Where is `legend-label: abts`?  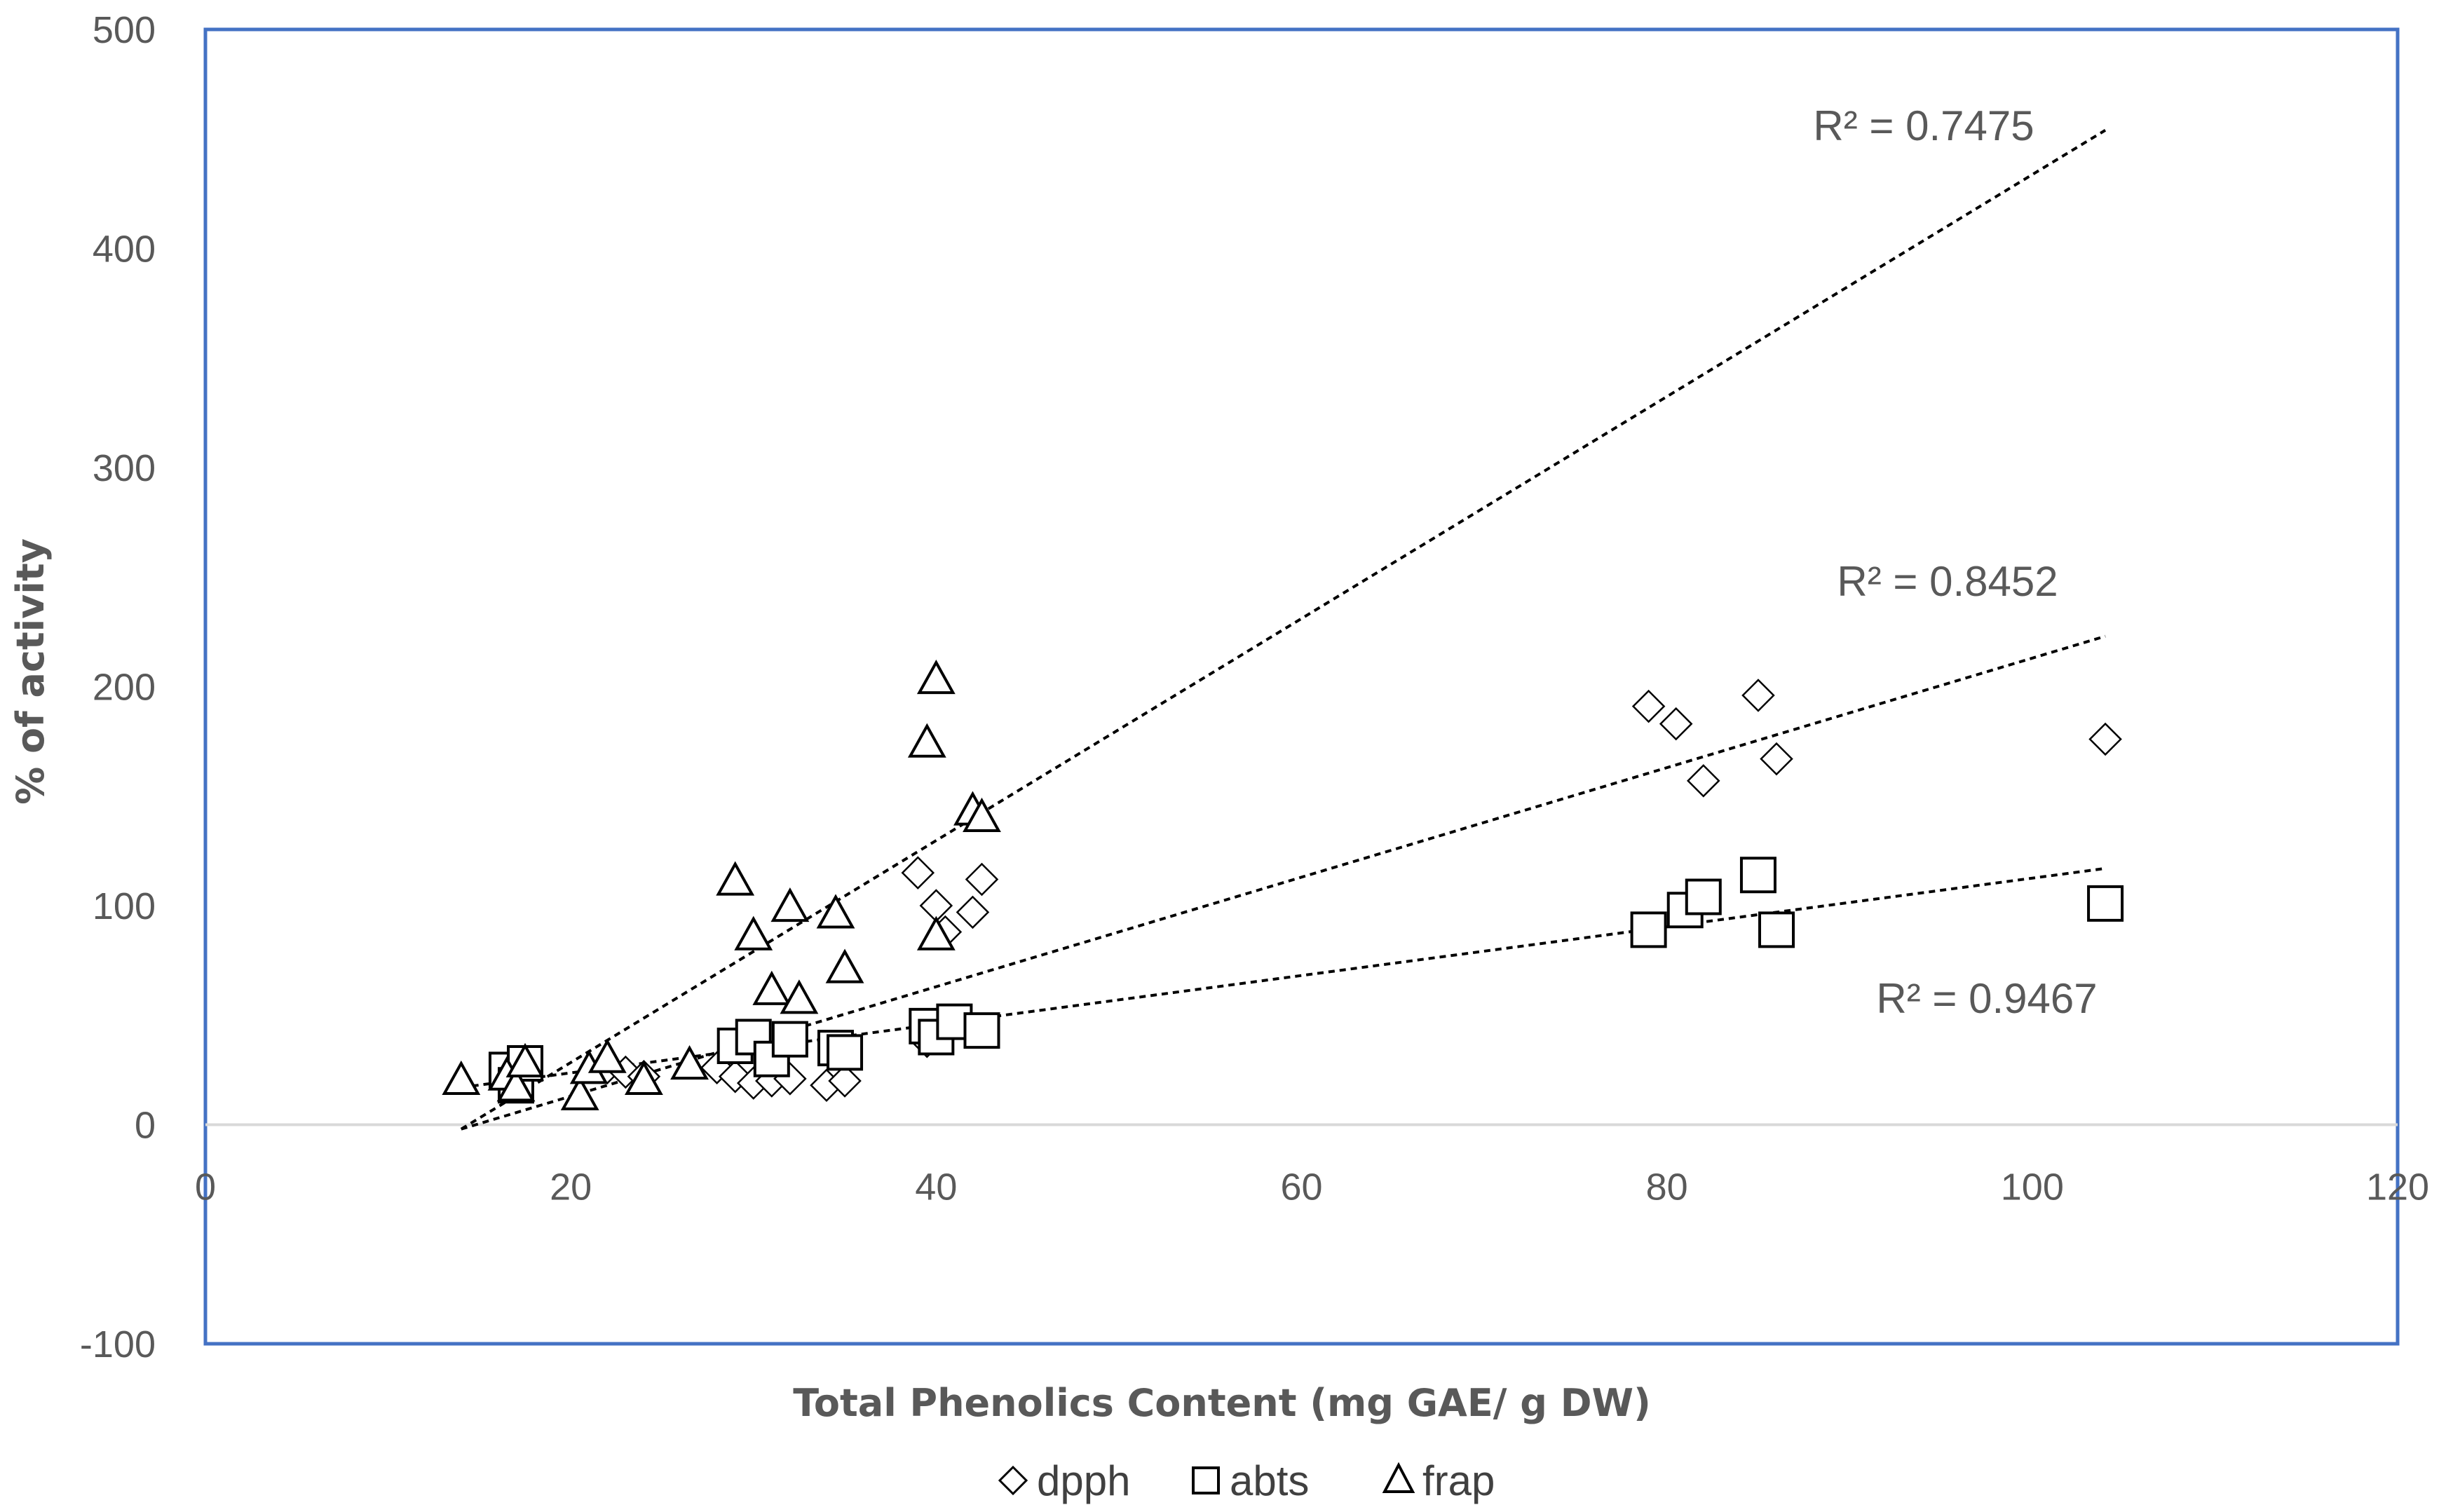
legend-label: abts is located at coordinates (1269, 1480).